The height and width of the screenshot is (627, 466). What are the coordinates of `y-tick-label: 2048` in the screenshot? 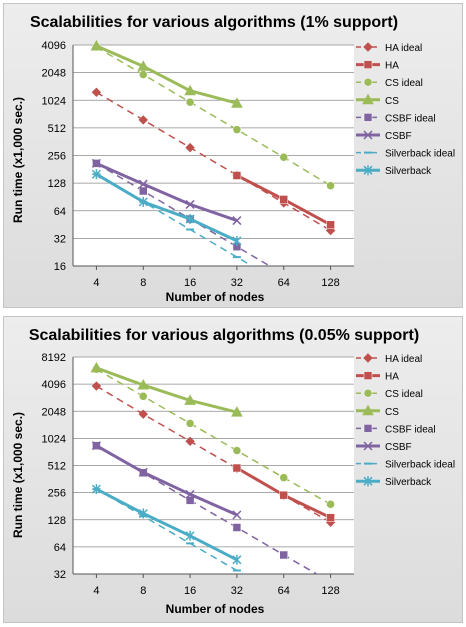 It's located at (54, 74).